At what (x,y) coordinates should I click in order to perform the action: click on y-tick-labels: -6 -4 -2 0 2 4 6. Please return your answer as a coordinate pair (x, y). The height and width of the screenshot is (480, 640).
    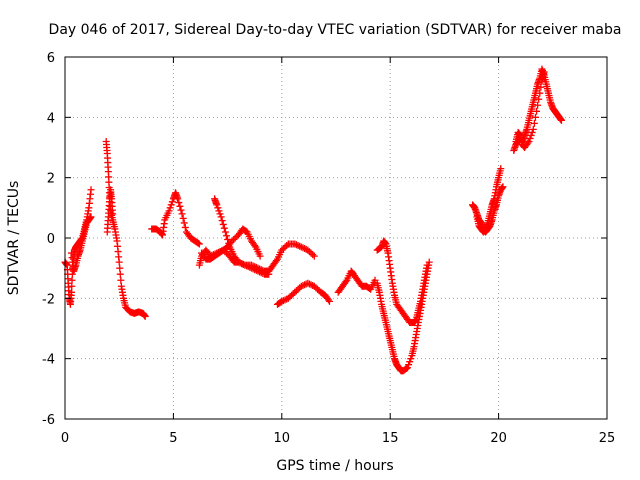
    Looking at the image, I should click on (48, 239).